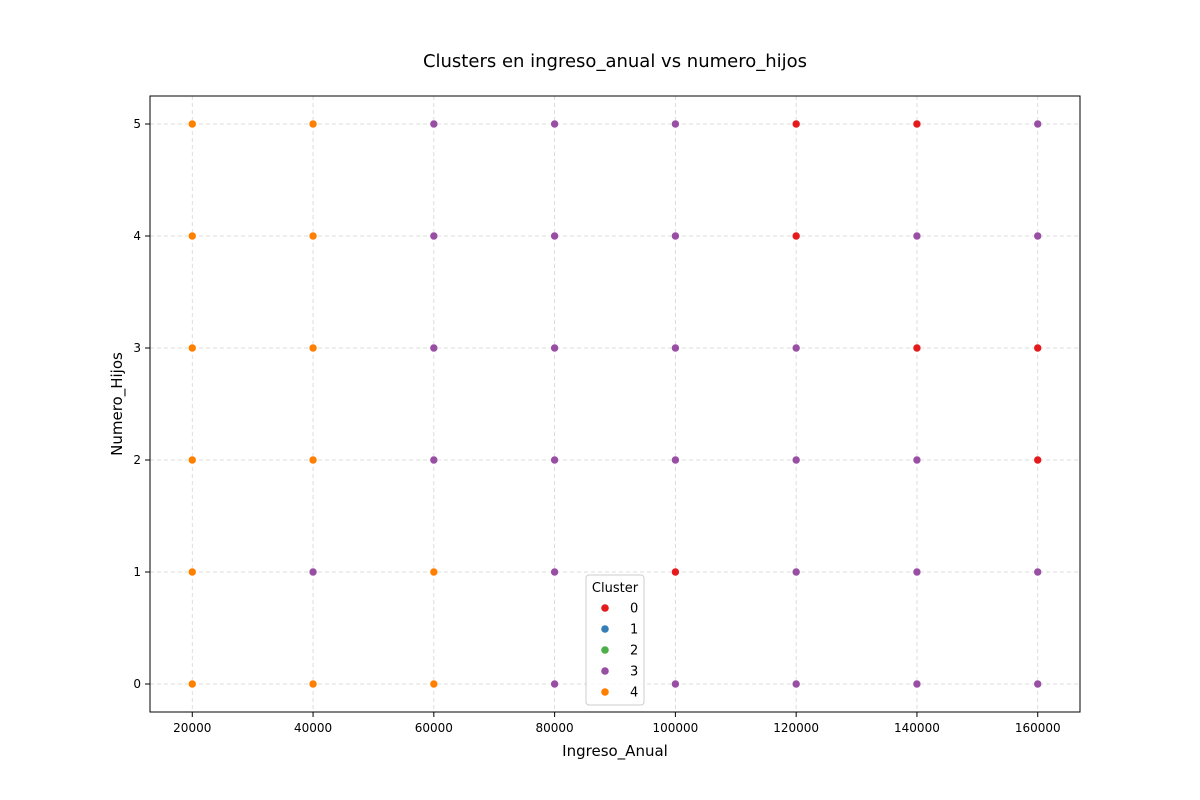  Describe the element at coordinates (313, 728) in the screenshot. I see `x-tick-label: 40000` at that location.